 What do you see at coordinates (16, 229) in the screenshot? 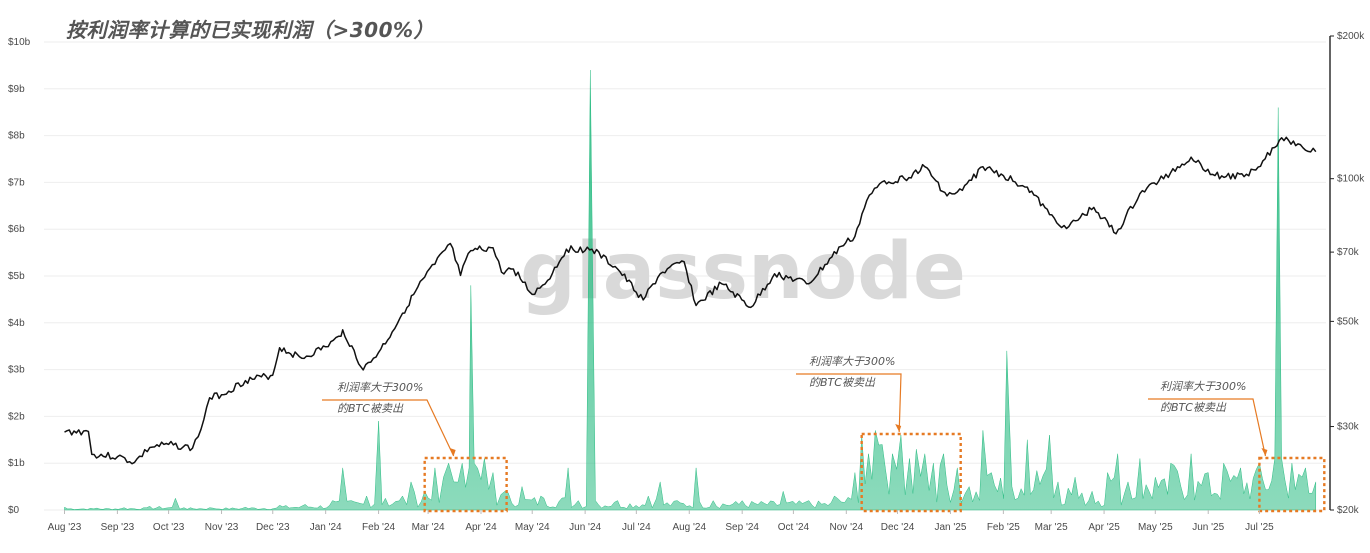
I see `y-left-tick-label: $6b` at bounding box center [16, 229].